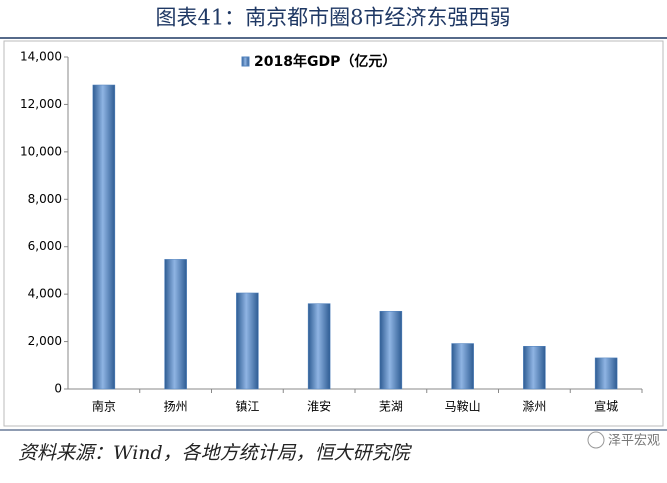  What do you see at coordinates (247, 407) in the screenshot?
I see `x-tick-label: 镇江` at bounding box center [247, 407].